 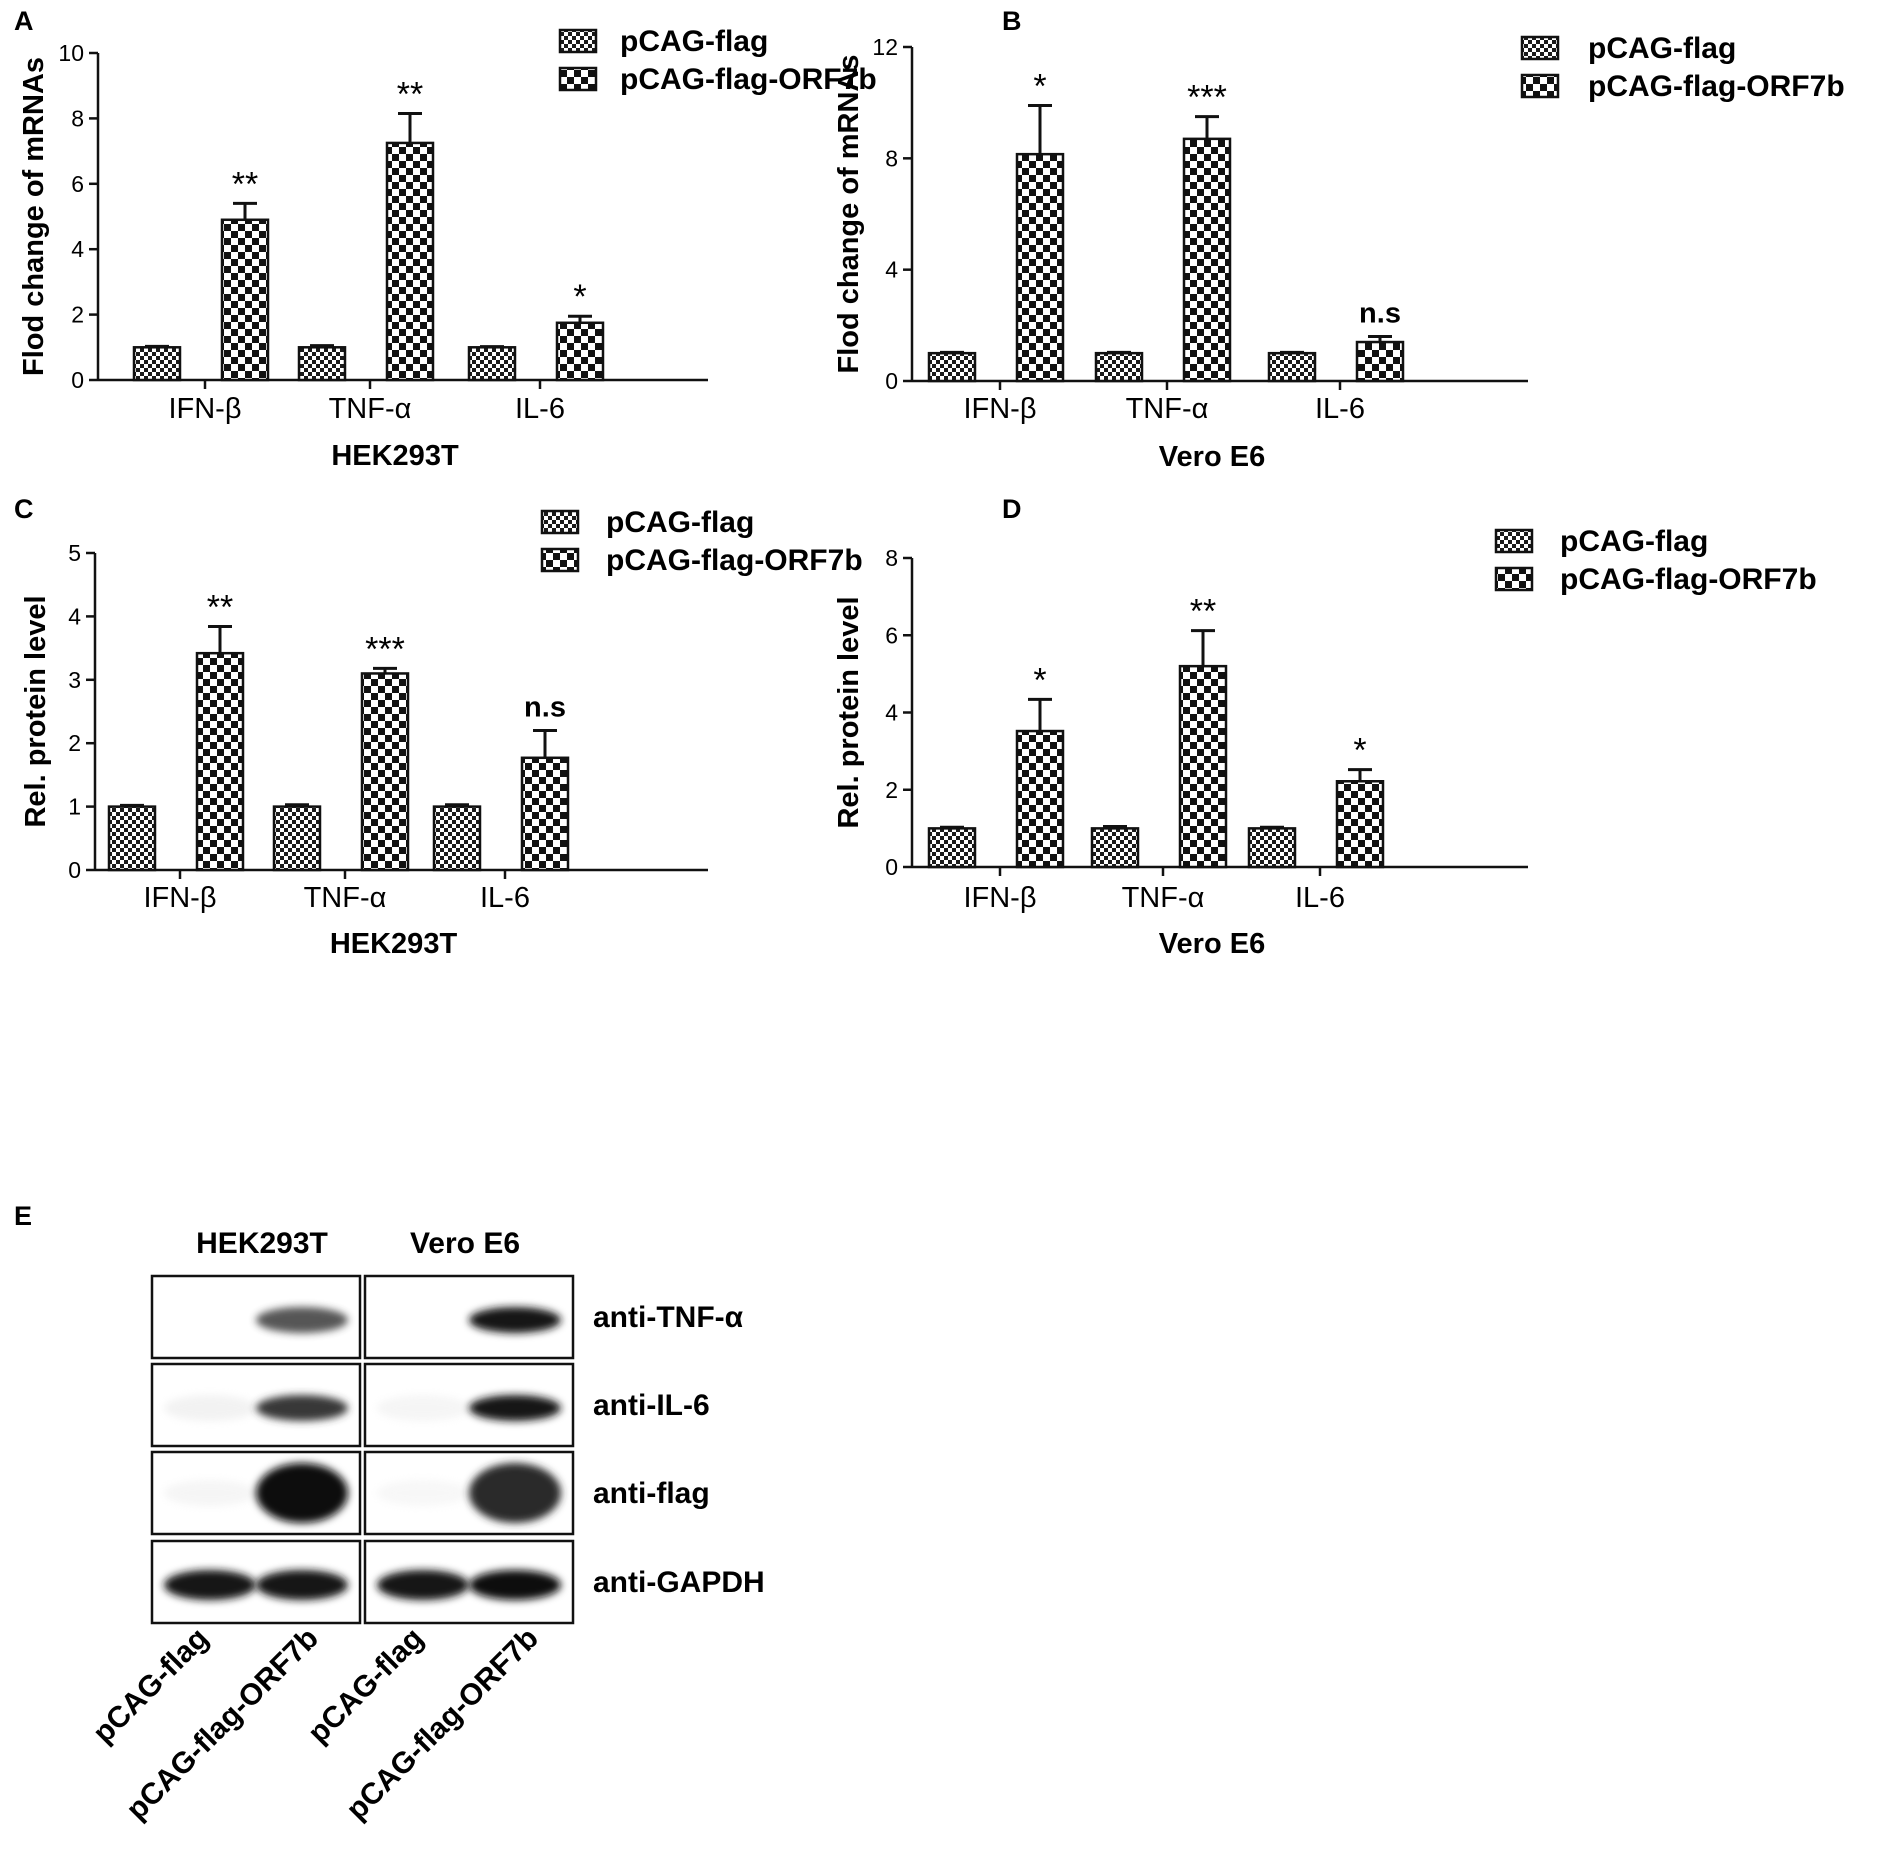 What do you see at coordinates (24, 21) in the screenshot?
I see `panel-letter: A` at bounding box center [24, 21].